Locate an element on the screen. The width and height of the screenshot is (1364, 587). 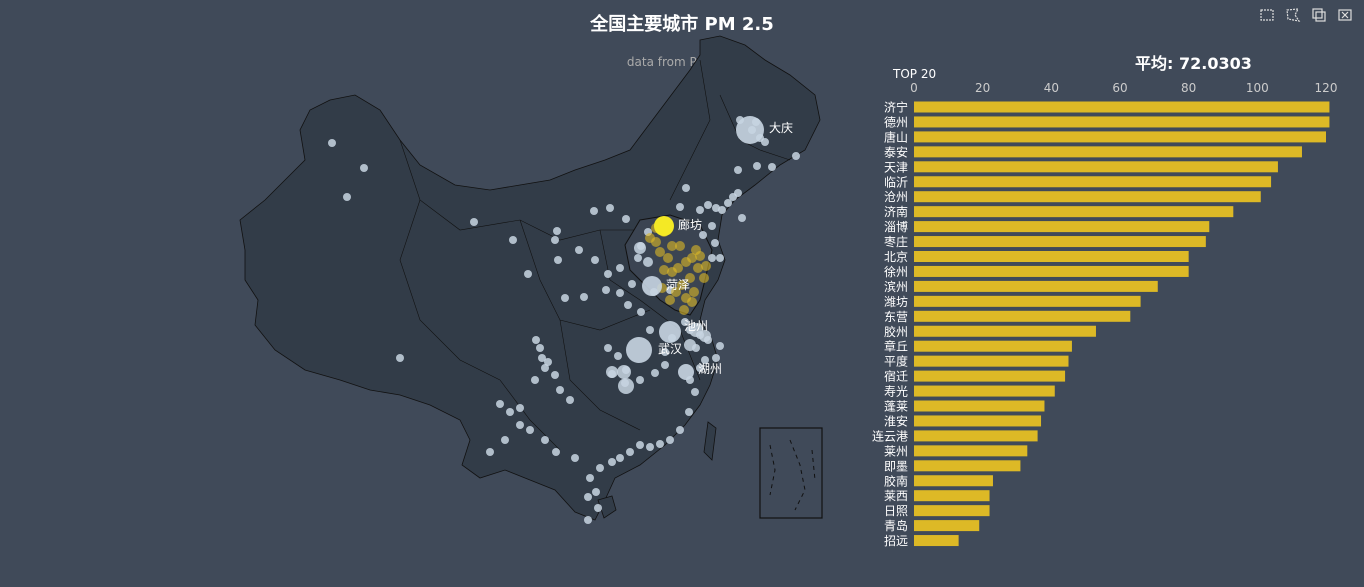
rect-select-icon is located at coordinates (1267, 15).